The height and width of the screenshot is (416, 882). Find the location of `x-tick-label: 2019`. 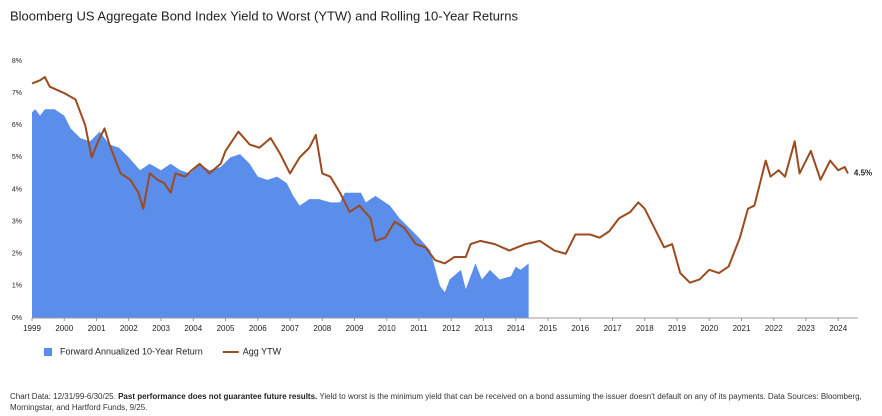

x-tick-label: 2019 is located at coordinates (677, 328).